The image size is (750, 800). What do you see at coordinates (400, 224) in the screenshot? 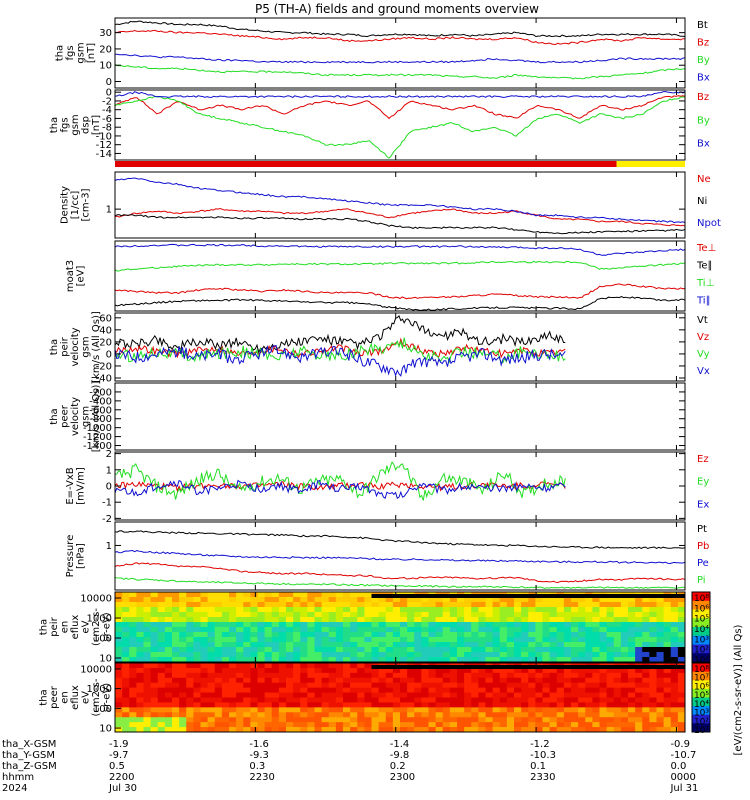
I see `series-line-black` at bounding box center [400, 224].